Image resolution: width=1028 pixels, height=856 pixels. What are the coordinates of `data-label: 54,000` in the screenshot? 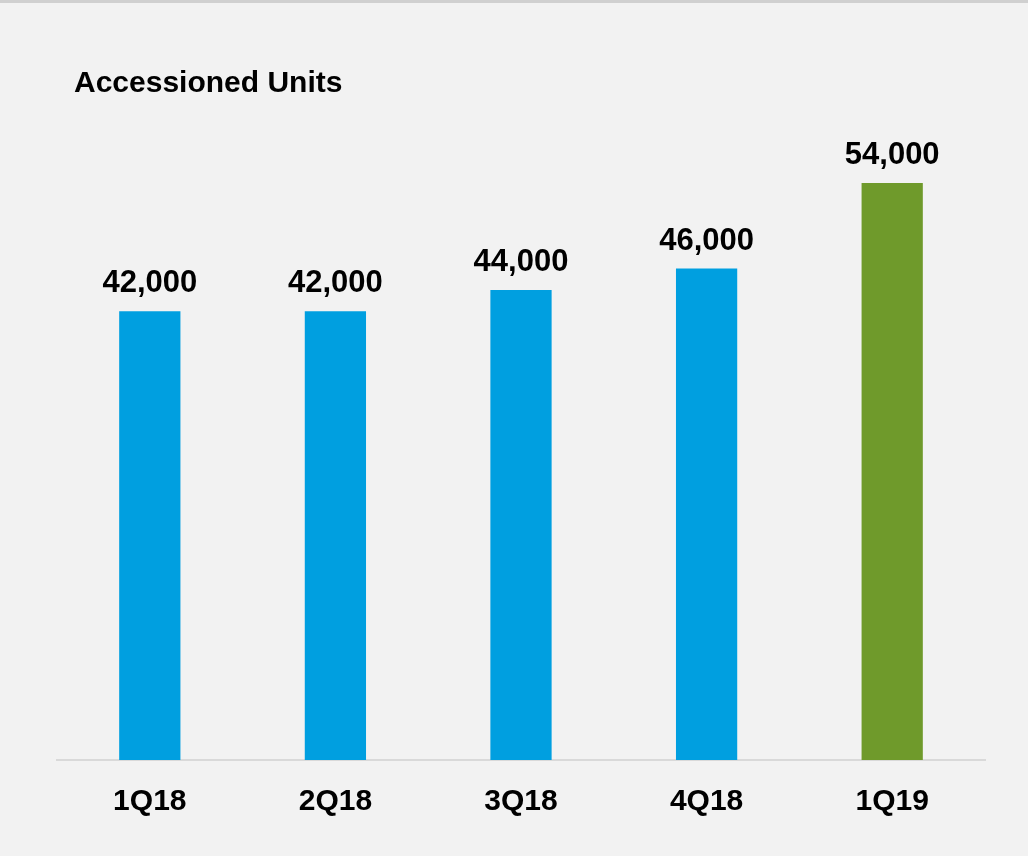 It's located at (892, 154).